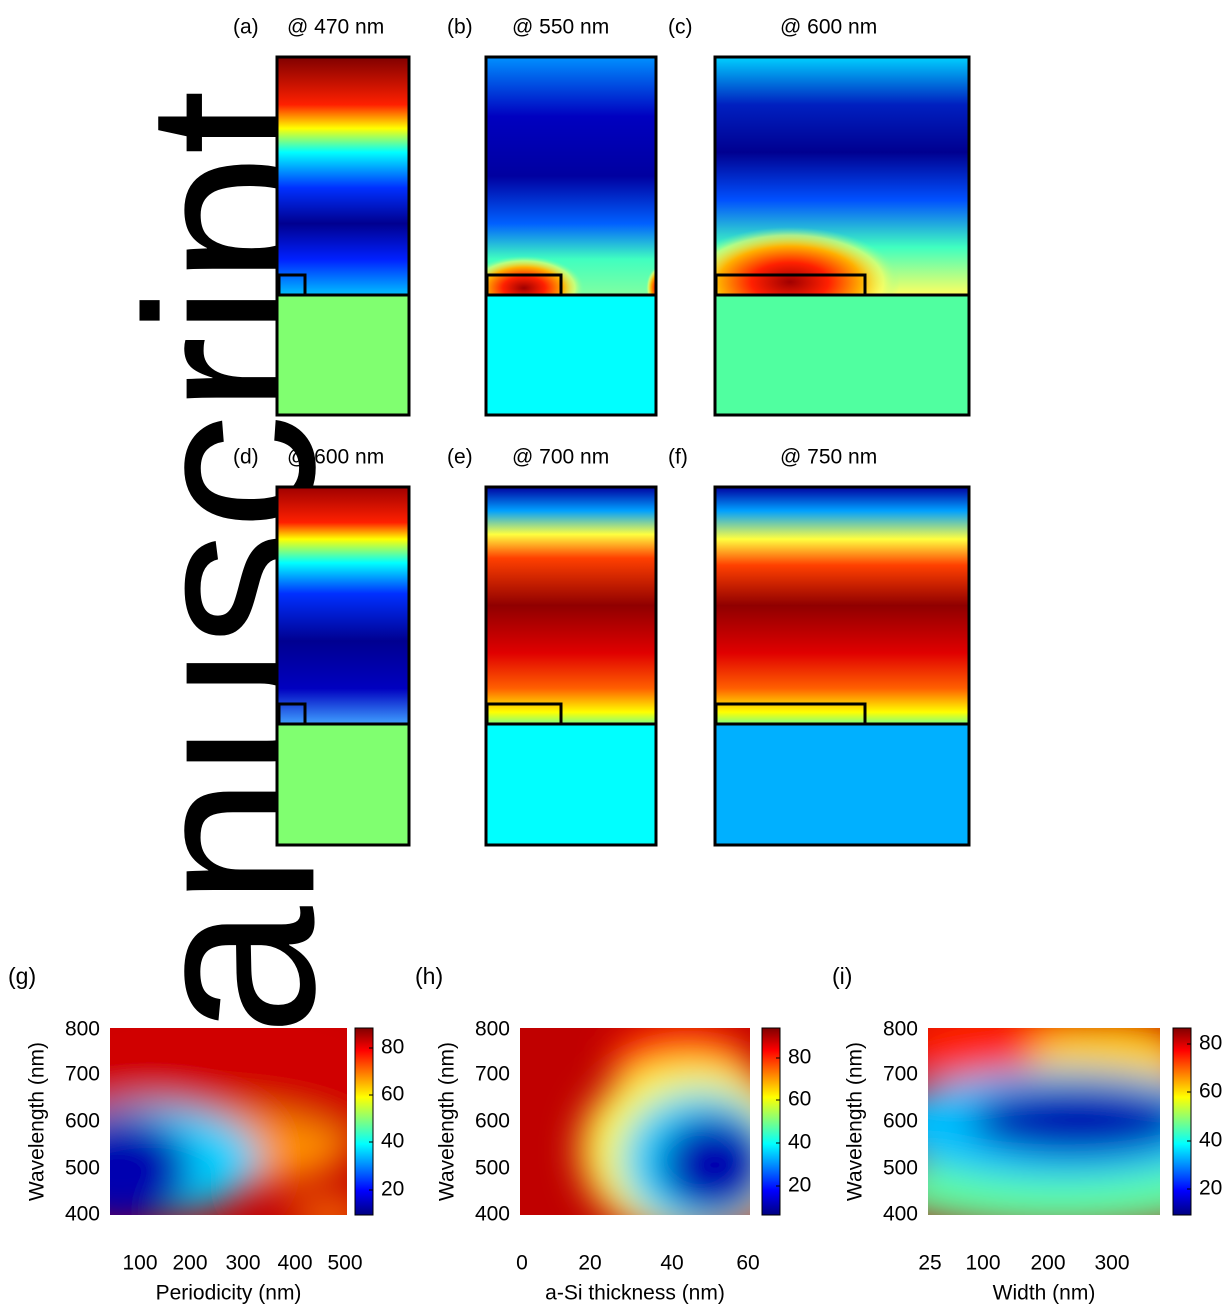  What do you see at coordinates (828, 457) in the screenshot?
I see `panel-title: @ 750 nm` at bounding box center [828, 457].